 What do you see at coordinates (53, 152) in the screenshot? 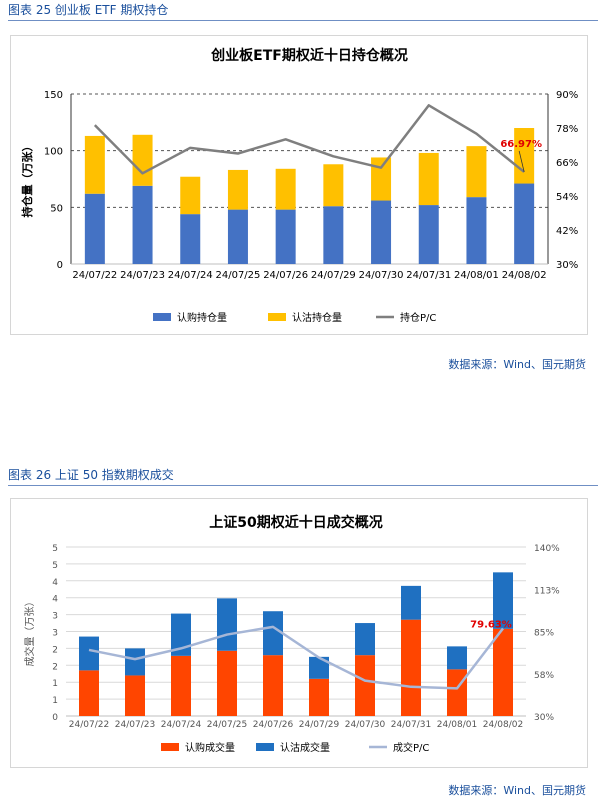
I see `y-tick-label: 100` at bounding box center [53, 152].